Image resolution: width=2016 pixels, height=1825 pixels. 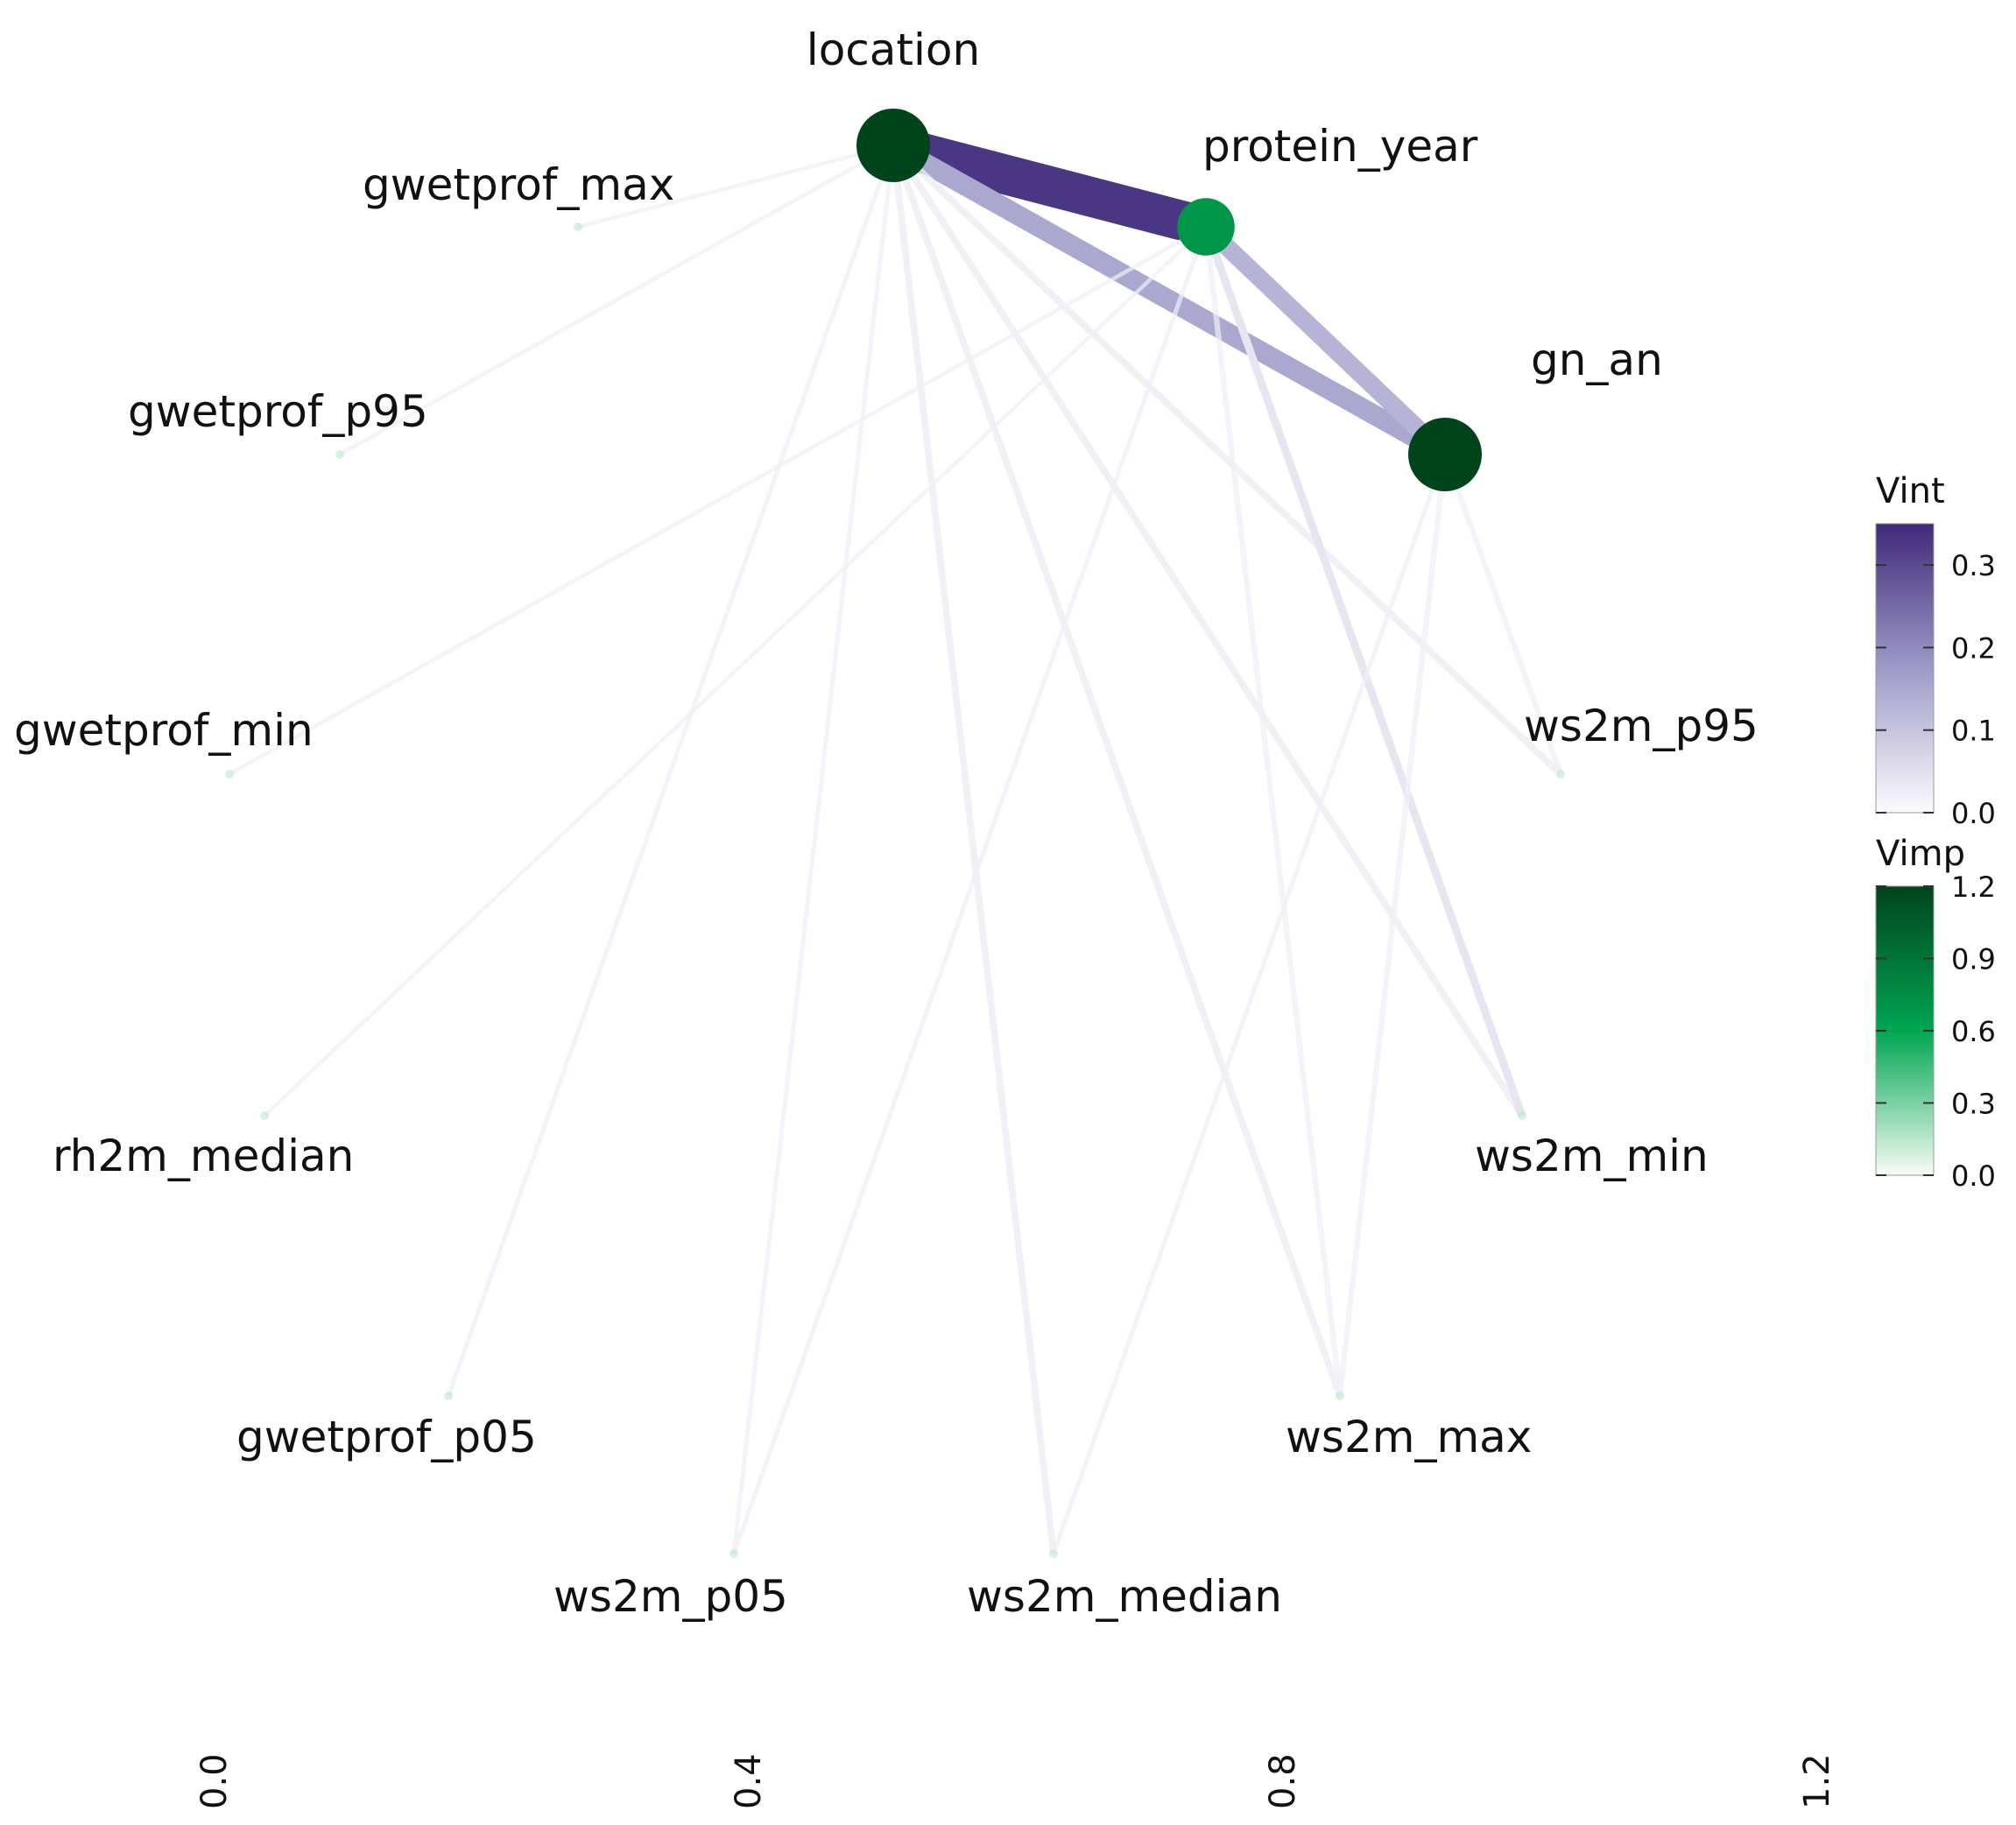 I want to click on node-ws2m_max, so click(x=1340, y=1396).